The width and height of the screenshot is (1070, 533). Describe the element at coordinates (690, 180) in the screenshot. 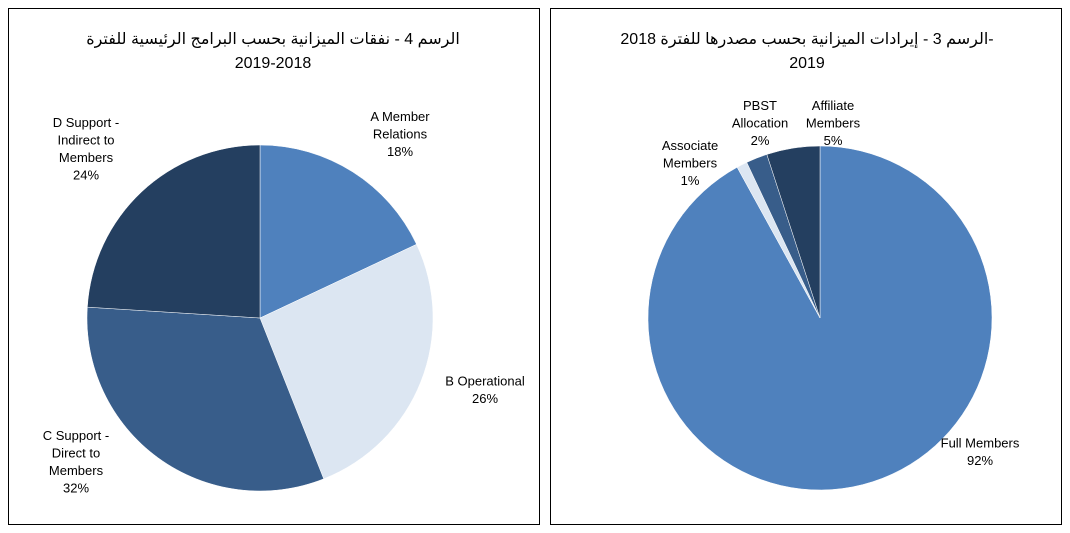

I see `value-label: 1%` at that location.